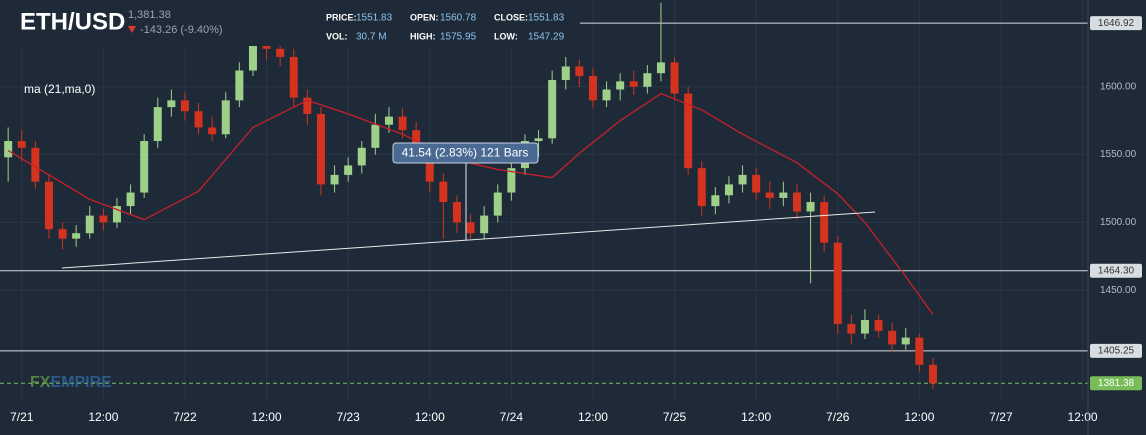  Describe the element at coordinates (838, 417) in the screenshot. I see `x-tick-label: 7/26` at that location.